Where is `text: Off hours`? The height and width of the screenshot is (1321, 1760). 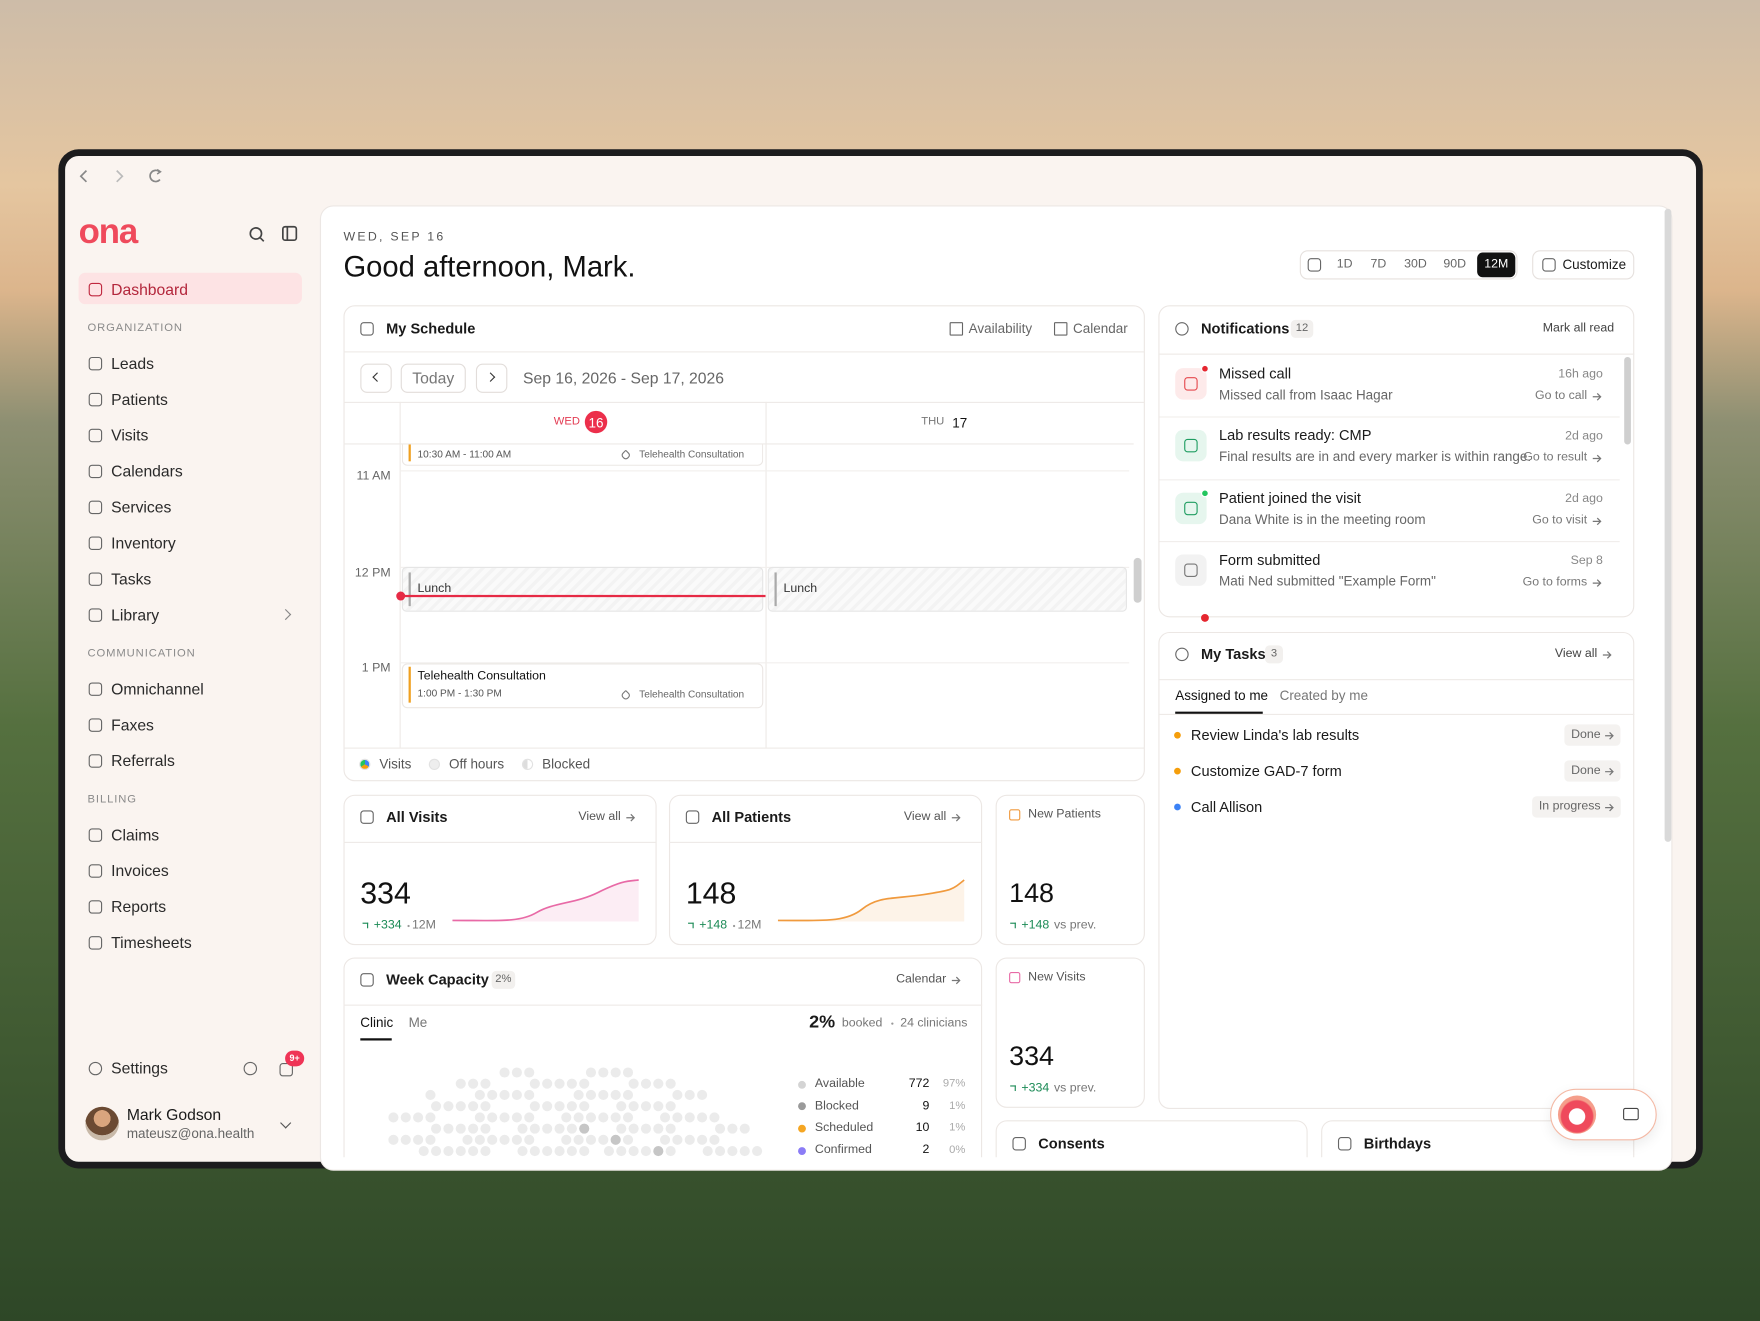
text: Off hours is located at coordinates (476, 764).